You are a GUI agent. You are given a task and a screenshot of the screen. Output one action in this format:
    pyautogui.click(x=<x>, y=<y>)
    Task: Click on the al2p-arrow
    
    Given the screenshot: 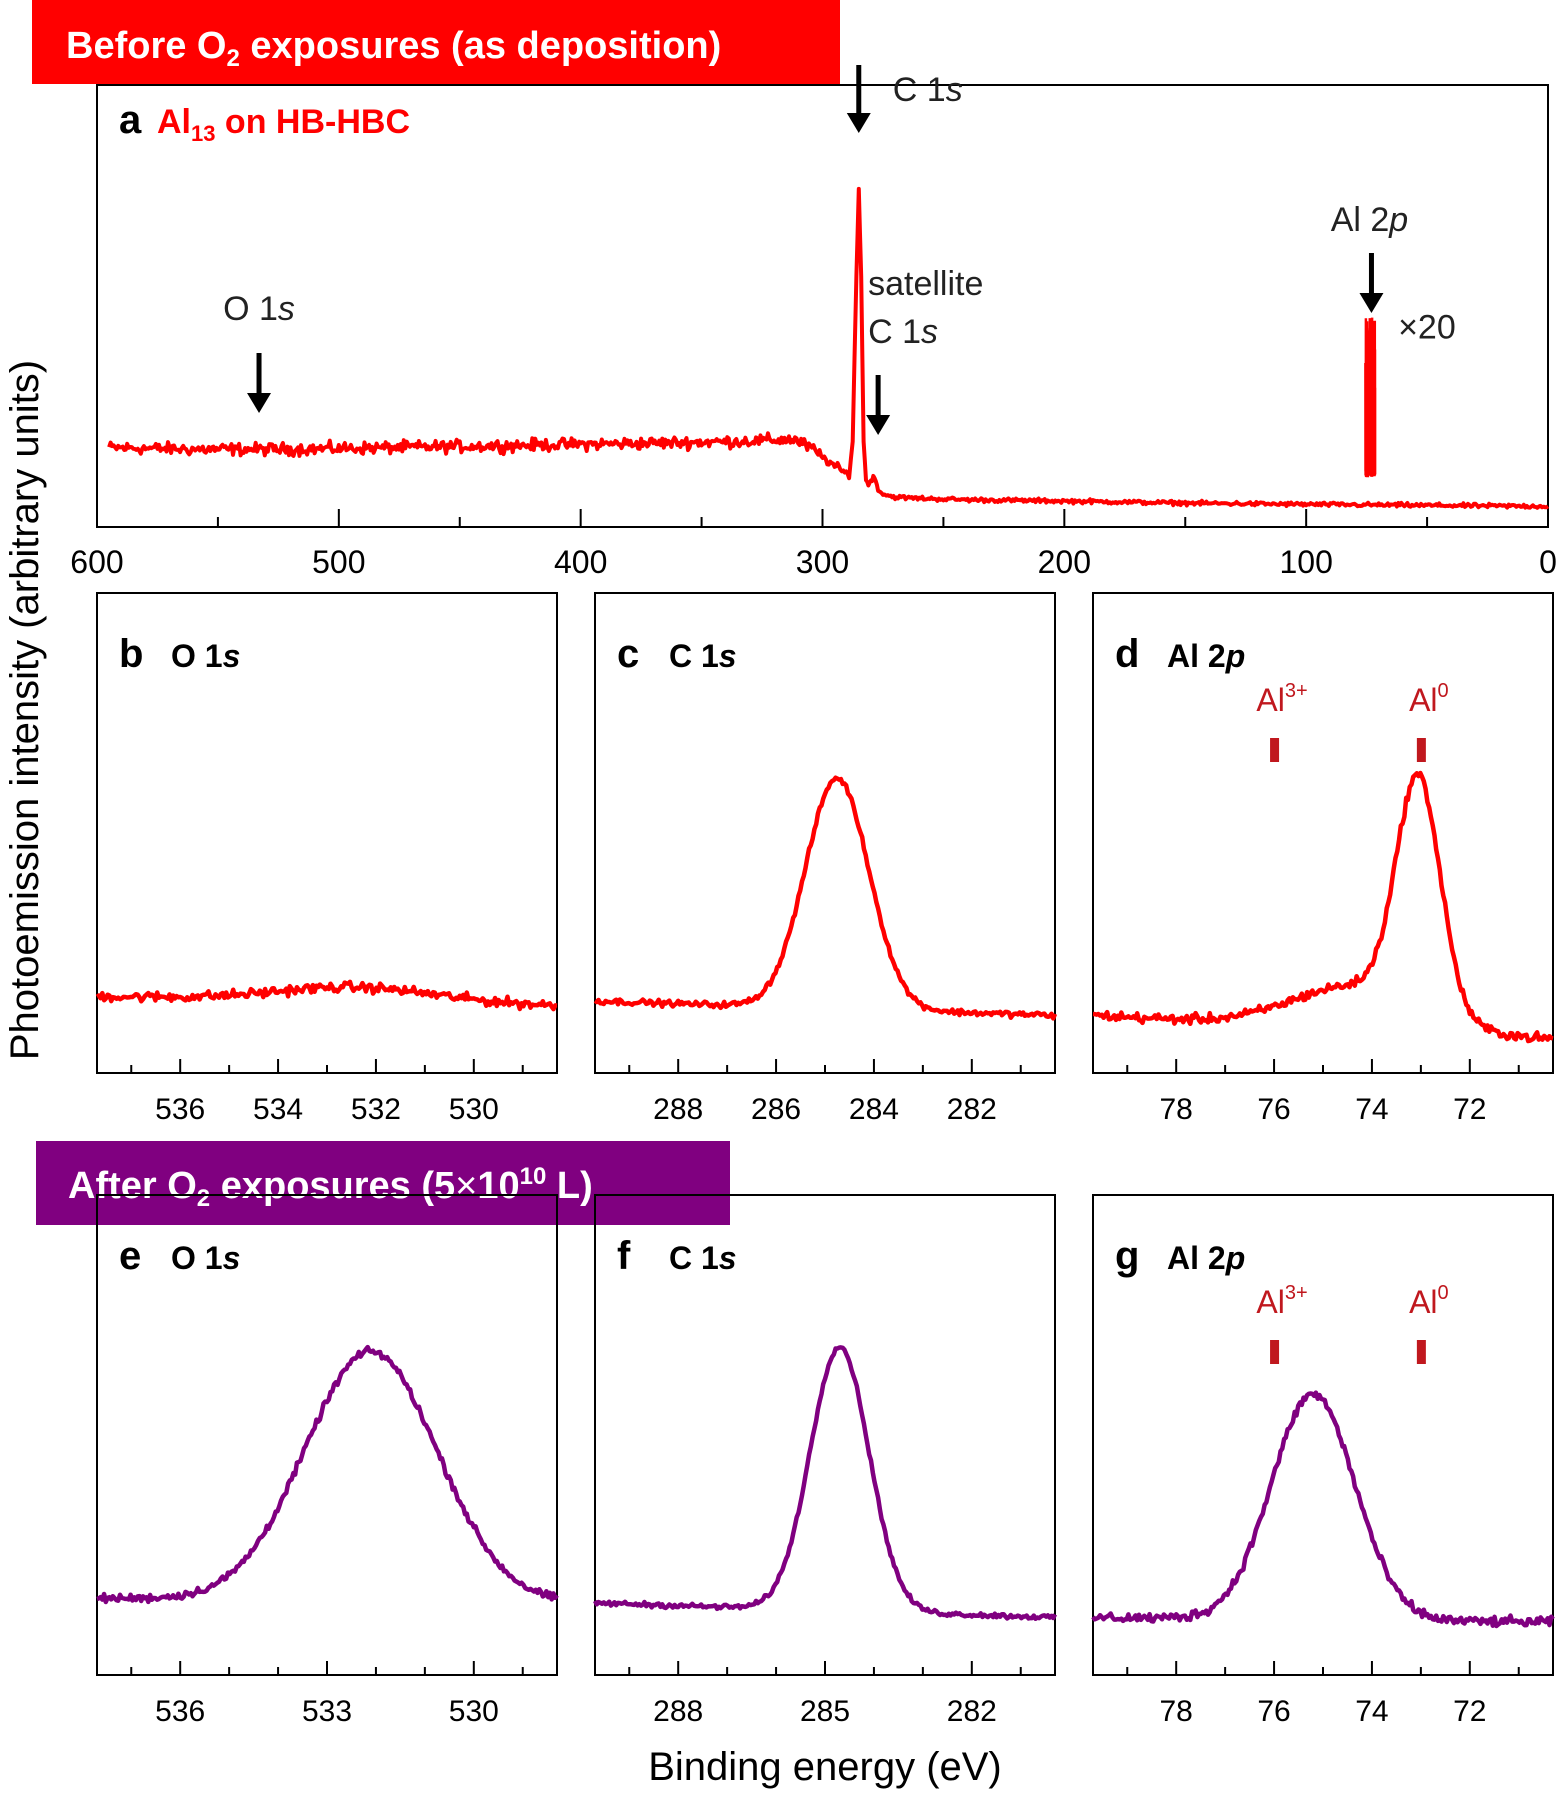 What is the action you would take?
    pyautogui.click(x=1371, y=283)
    